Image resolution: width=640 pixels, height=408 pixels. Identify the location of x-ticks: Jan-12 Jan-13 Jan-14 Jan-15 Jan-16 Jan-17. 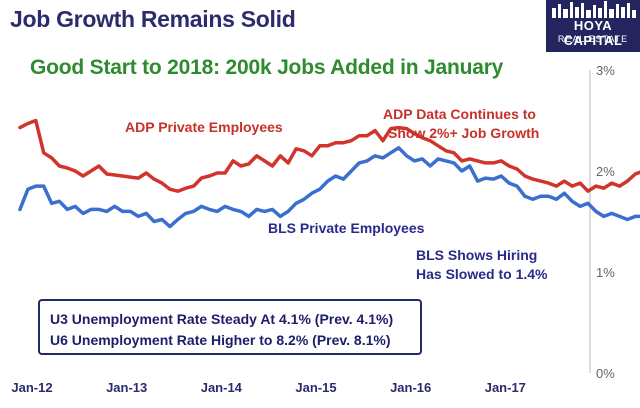
(268, 387).